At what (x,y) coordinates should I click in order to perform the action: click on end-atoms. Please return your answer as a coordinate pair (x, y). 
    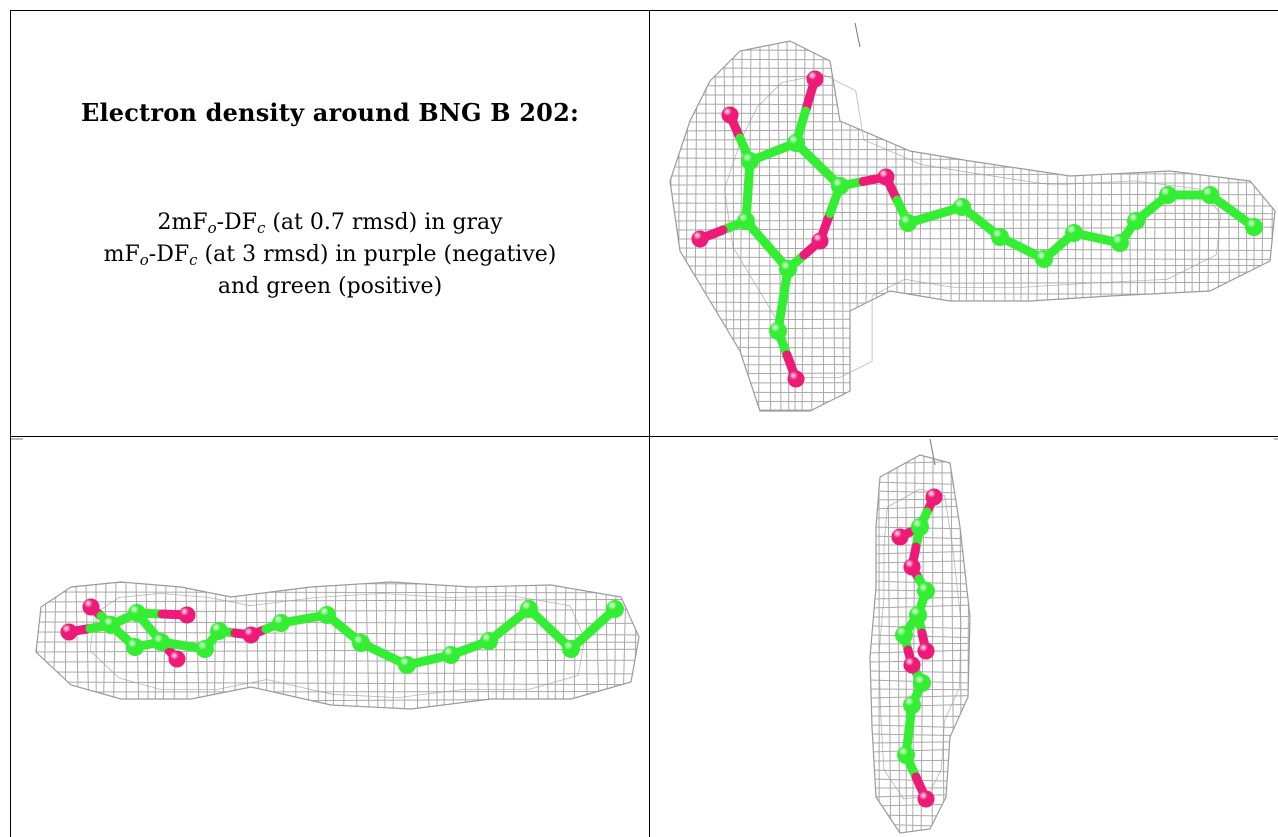
    Looking at the image, I should click on (917, 648).